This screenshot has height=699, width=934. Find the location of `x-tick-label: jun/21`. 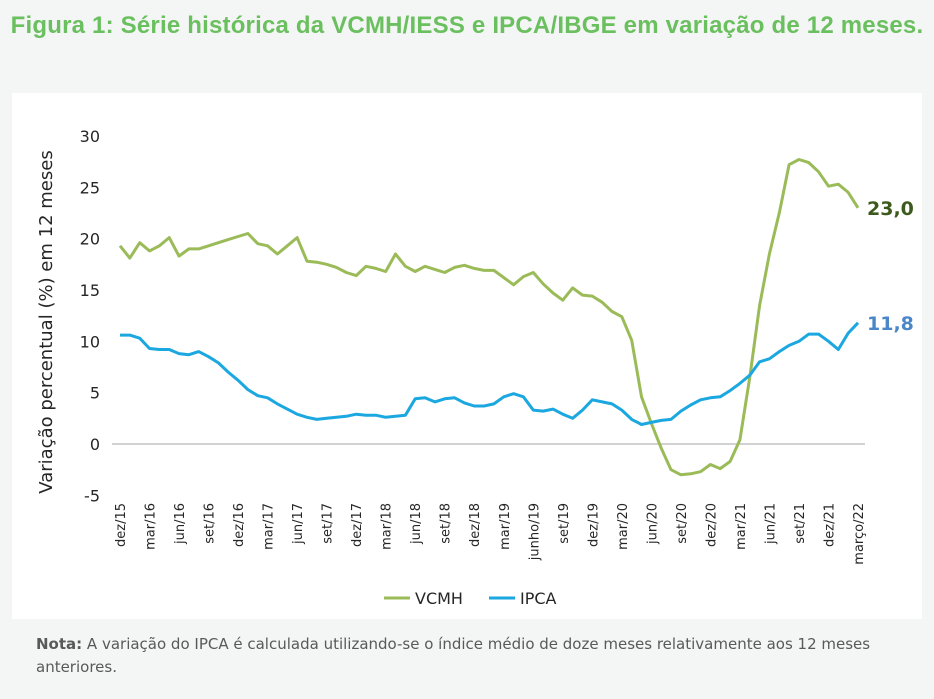

x-tick-label: jun/21 is located at coordinates (770, 524).